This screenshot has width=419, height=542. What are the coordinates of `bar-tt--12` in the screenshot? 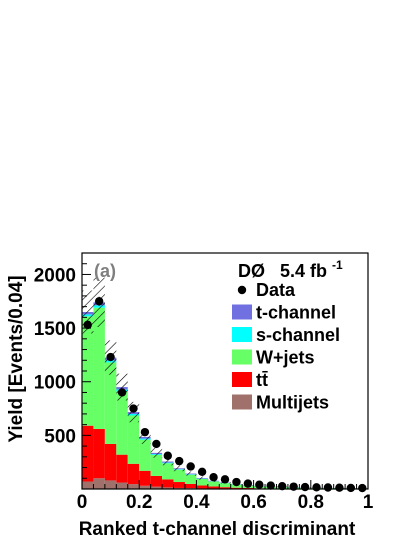 It's located at (225, 488).